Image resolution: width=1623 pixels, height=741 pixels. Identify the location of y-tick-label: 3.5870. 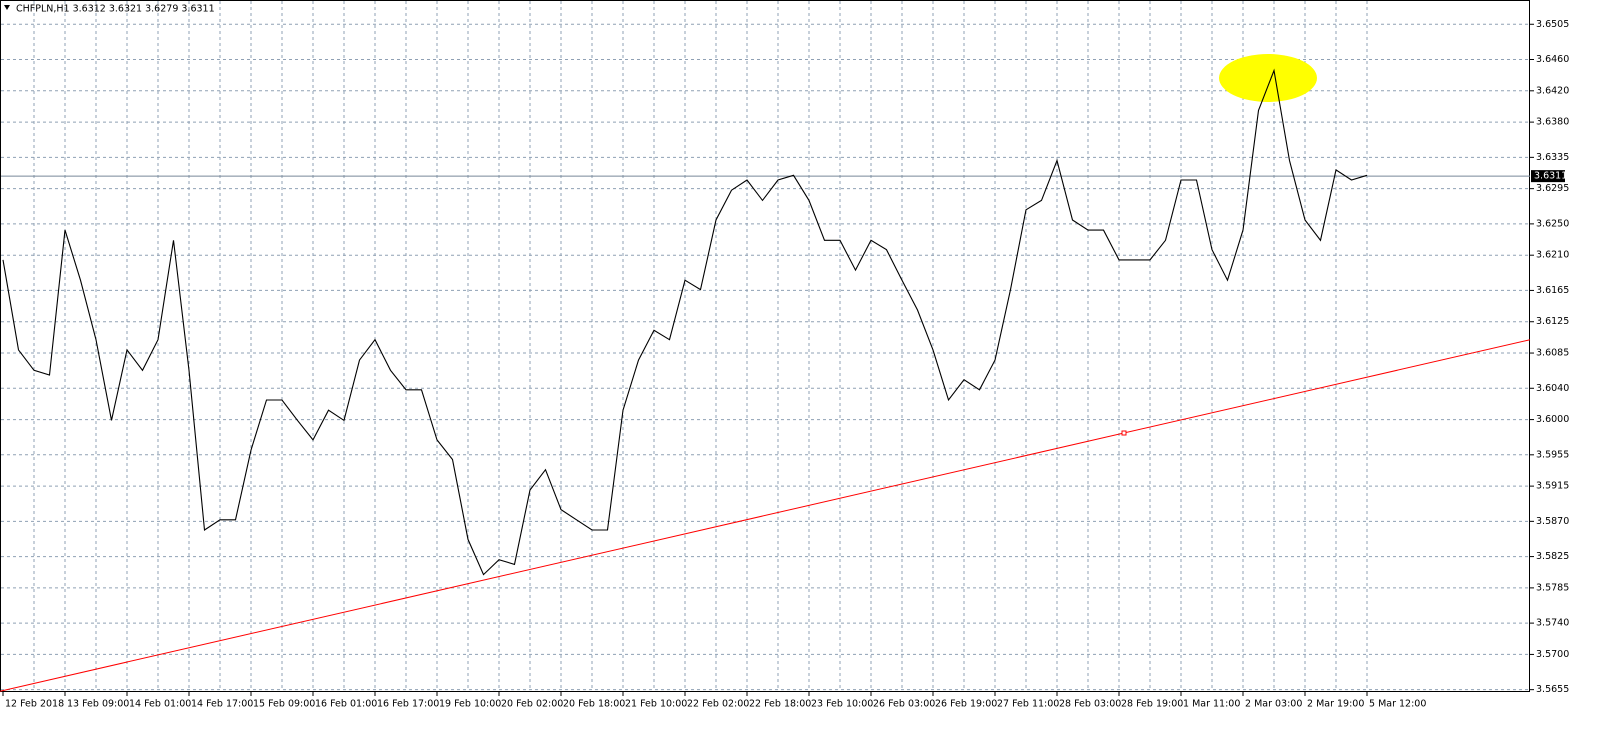
(1552, 521).